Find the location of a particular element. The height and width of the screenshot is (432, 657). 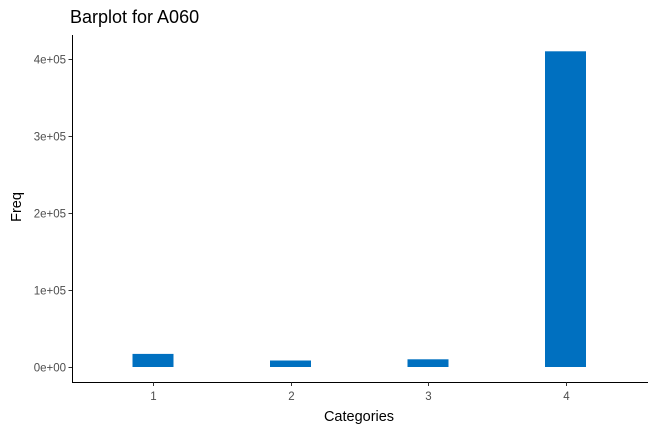

y-axis-title: Freq is located at coordinates (17, 207).